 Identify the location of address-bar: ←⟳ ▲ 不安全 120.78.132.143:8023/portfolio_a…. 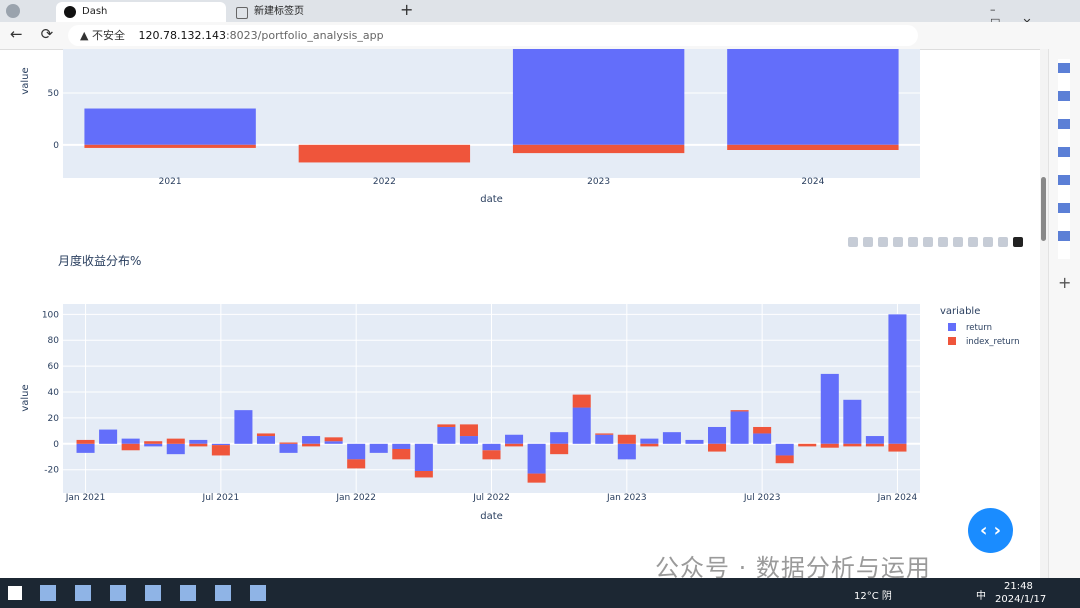
(540, 36).